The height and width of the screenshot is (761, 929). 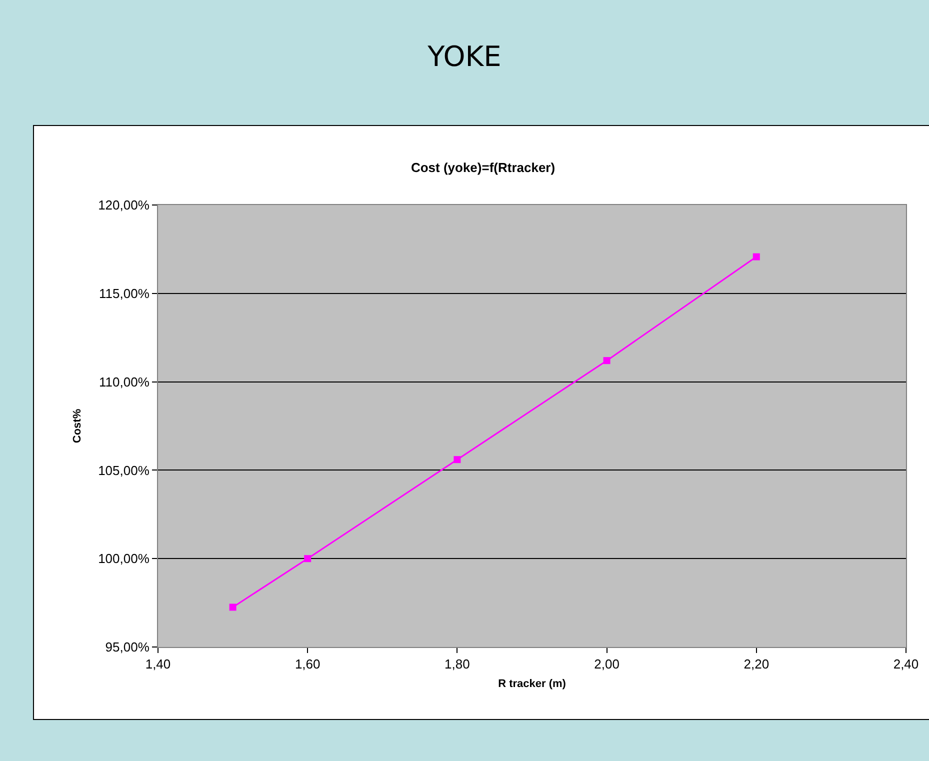 What do you see at coordinates (607, 664) in the screenshot?
I see `x-tick-label: 2,00` at bounding box center [607, 664].